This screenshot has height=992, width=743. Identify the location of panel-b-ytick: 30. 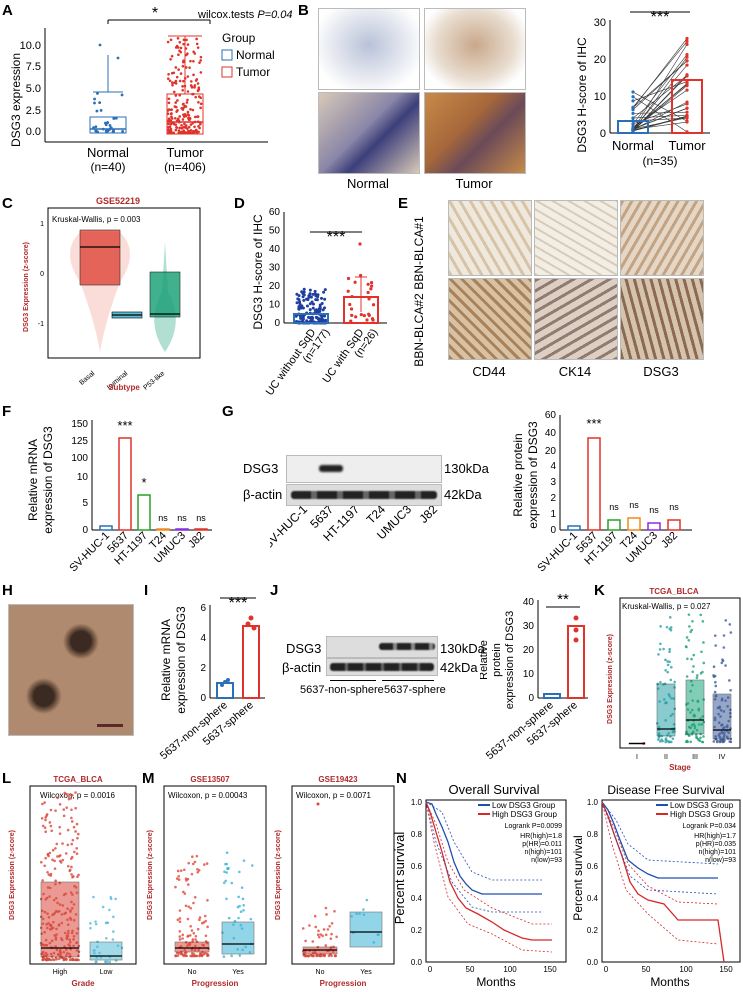
(600, 23).